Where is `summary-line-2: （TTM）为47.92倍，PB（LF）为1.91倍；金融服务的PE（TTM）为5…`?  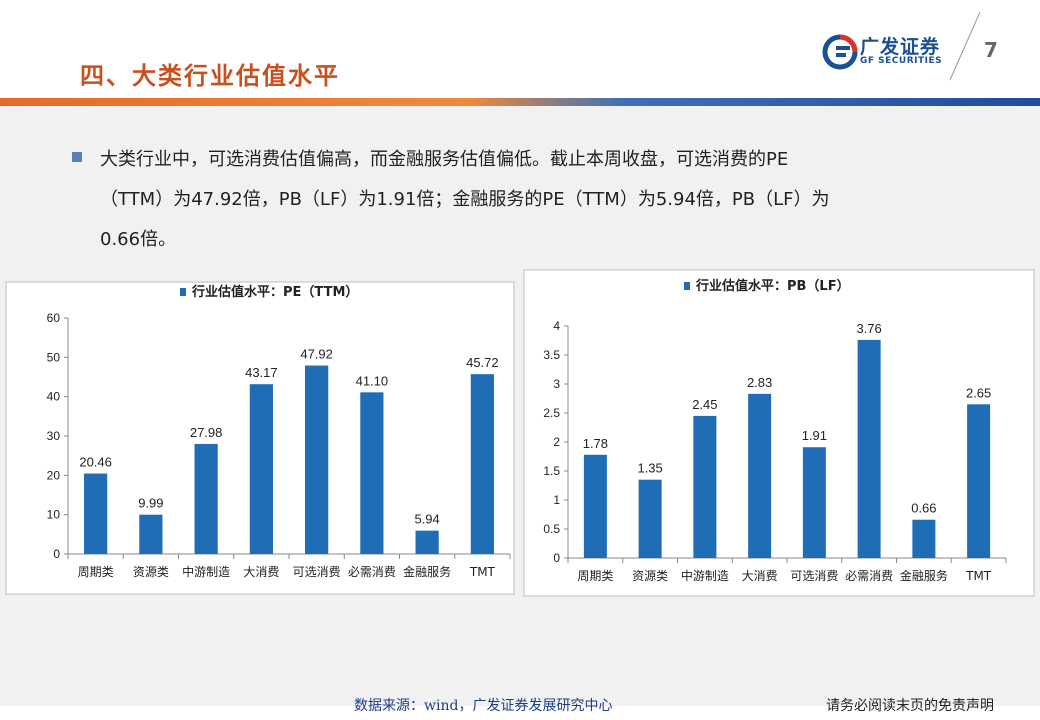 summary-line-2: （TTM）为47.92倍，PB（LF）为1.91倍；金融服务的PE（TTM）为5… is located at coordinates (465, 199).